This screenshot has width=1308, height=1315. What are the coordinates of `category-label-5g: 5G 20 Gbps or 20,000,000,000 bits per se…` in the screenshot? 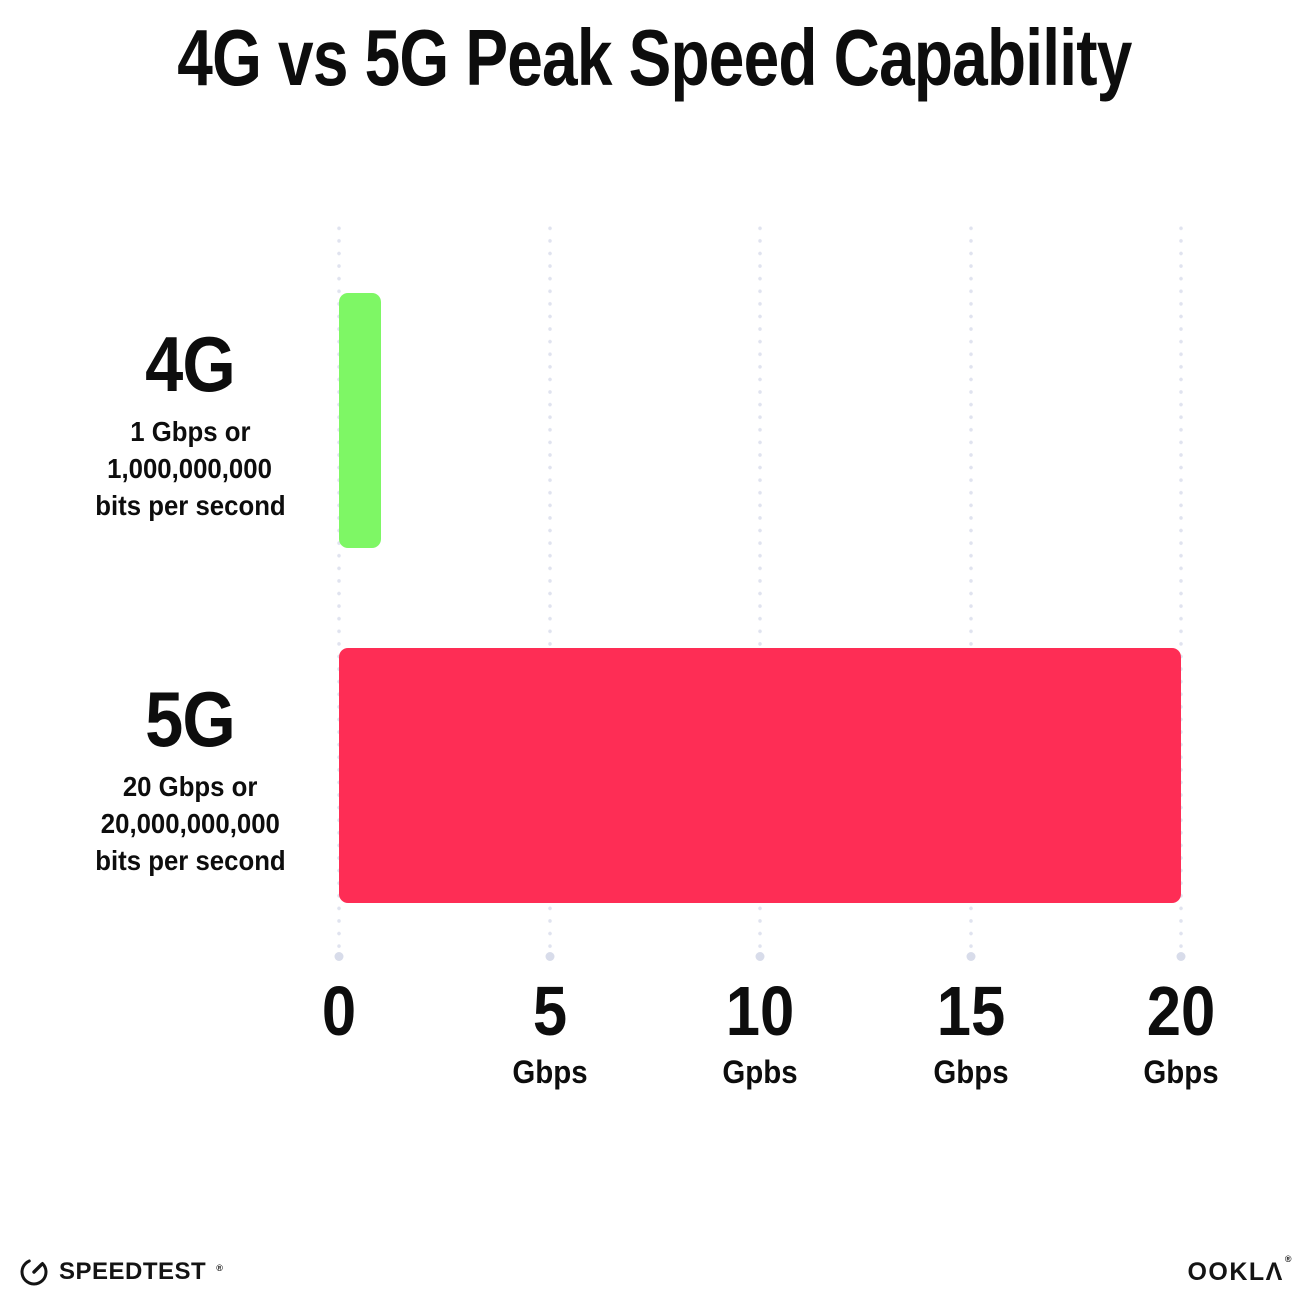 It's located at (190, 779).